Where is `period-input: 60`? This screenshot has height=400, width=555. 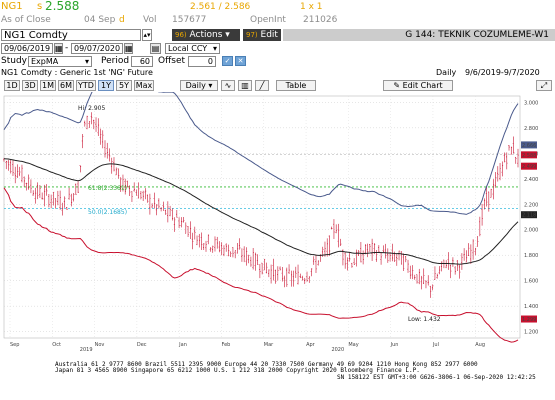
period-input: 60 is located at coordinates (142, 61).